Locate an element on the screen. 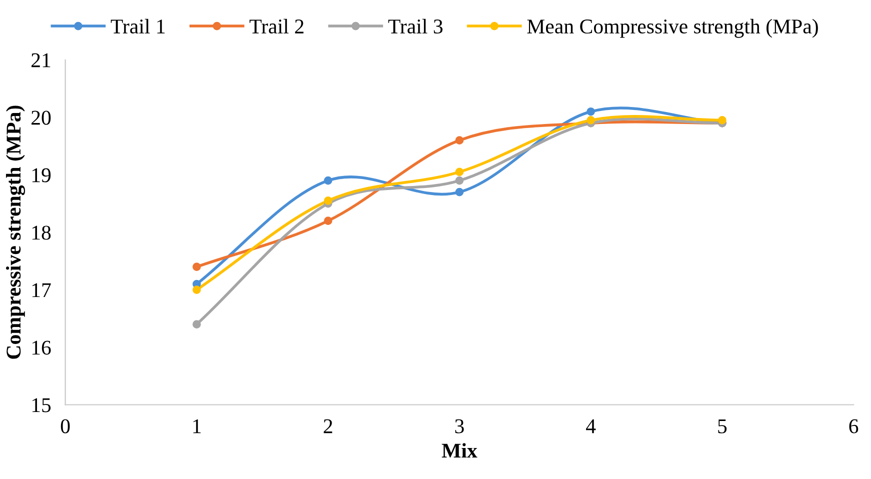 The image size is (871, 479). y-tick-label: 20 is located at coordinates (41, 117).